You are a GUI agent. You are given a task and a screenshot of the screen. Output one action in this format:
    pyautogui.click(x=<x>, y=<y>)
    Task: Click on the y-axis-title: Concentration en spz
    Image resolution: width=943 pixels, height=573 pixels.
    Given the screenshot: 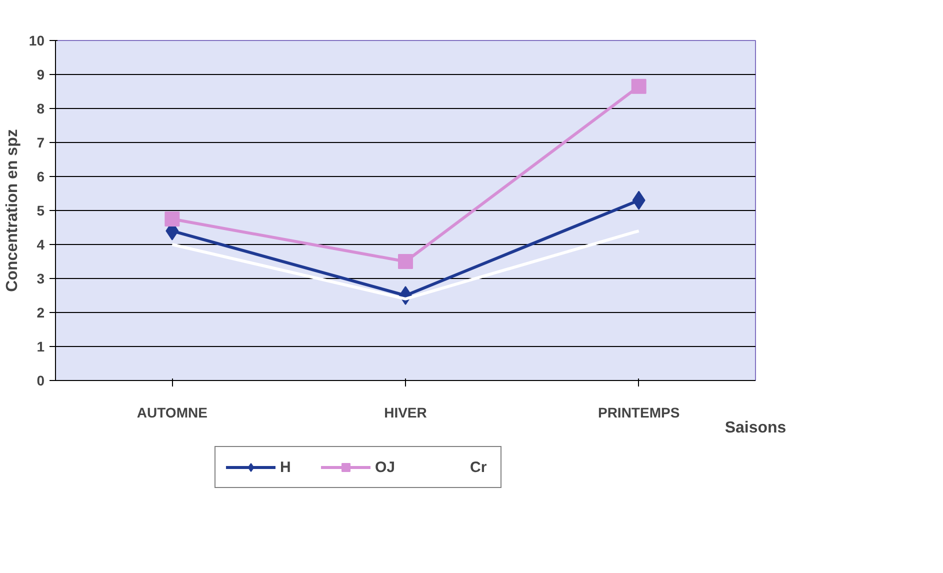 What is the action you would take?
    pyautogui.click(x=12, y=210)
    